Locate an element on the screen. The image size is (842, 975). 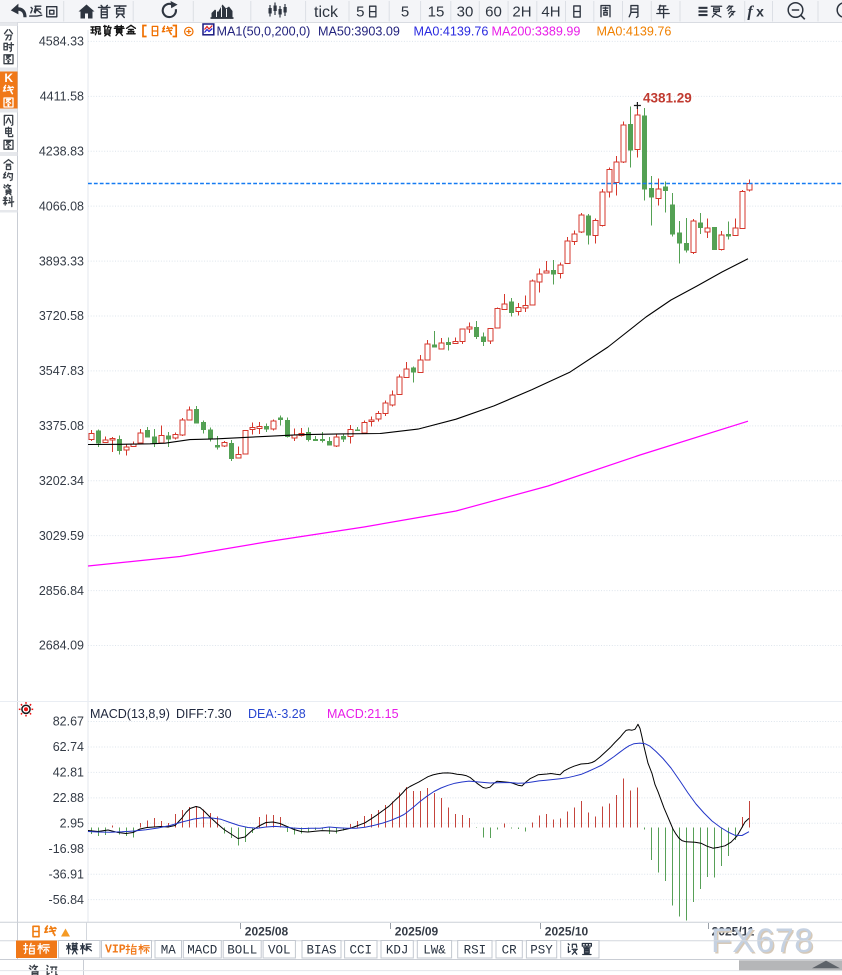
svg-text: BOLL is located at coordinates (242, 951).